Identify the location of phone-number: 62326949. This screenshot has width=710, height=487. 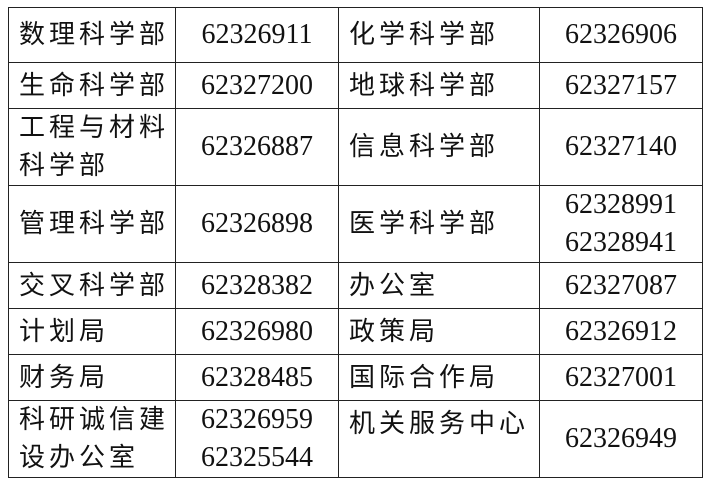
(621, 438).